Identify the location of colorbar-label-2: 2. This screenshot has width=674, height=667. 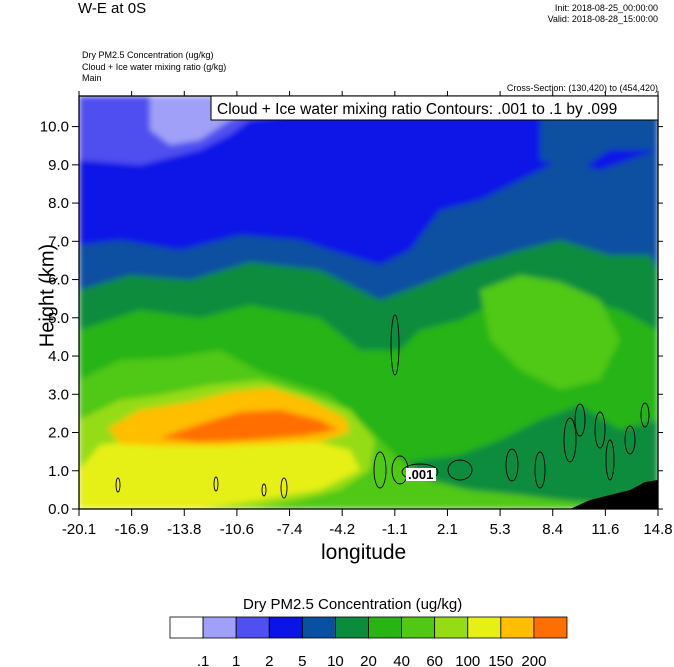
(269, 660).